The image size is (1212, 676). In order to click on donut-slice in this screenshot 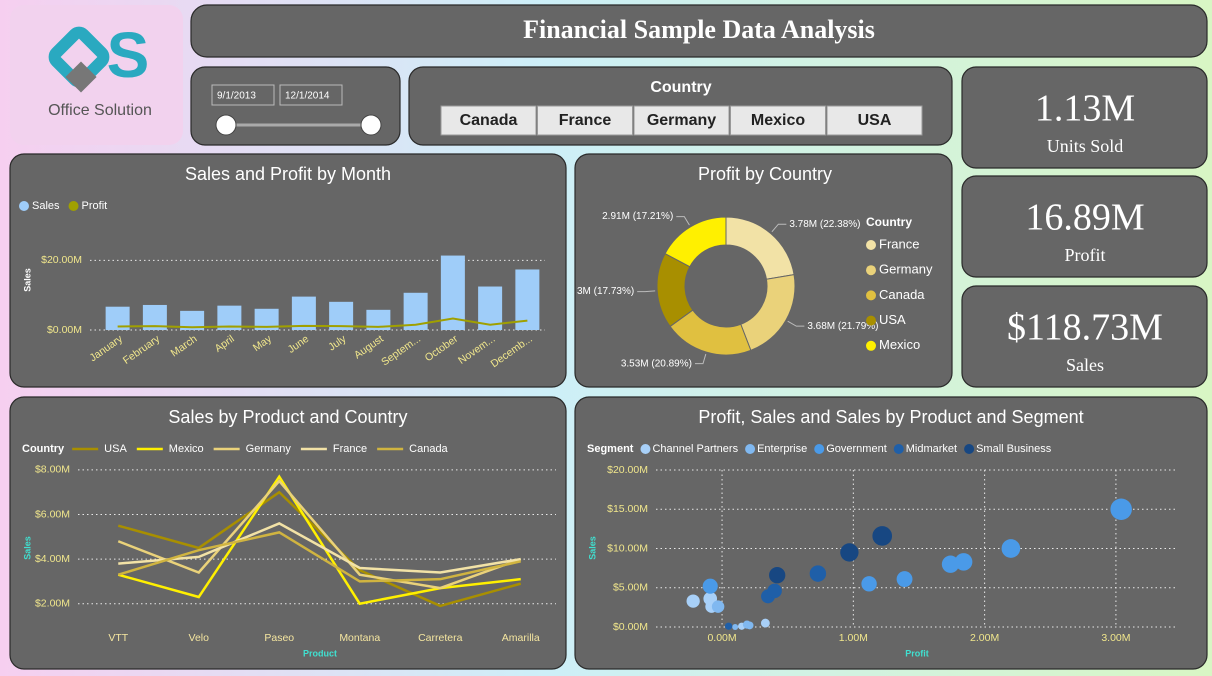, I will do `click(695, 242)`.